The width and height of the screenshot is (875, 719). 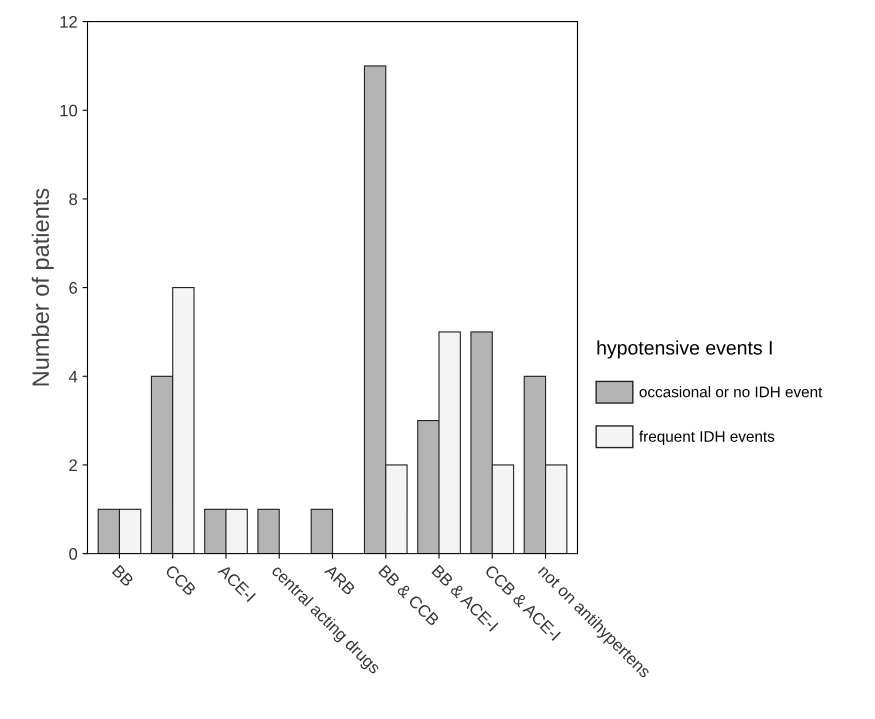 What do you see at coordinates (69, 110) in the screenshot?
I see `y-tick-label: 10` at bounding box center [69, 110].